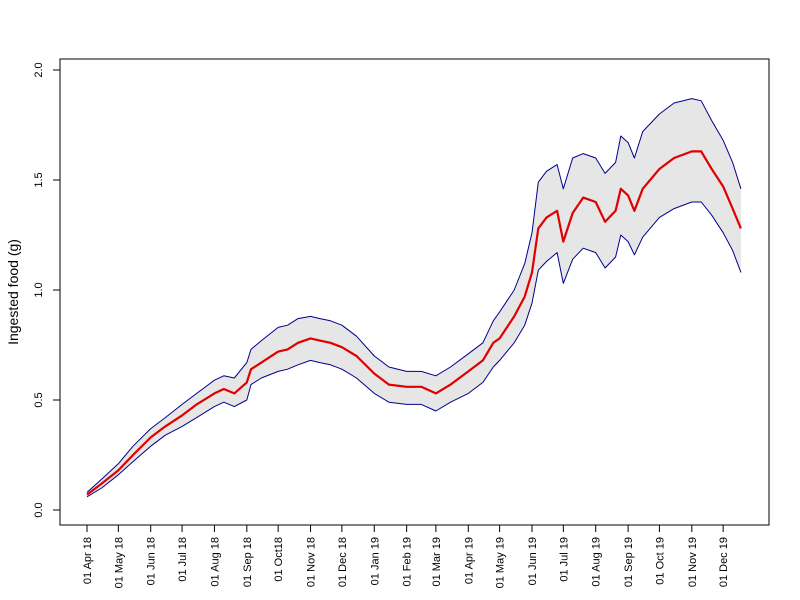 This screenshot has height=600, width=800. What do you see at coordinates (693, 562) in the screenshot?
I see `x-tick-label: 01 Nov 19` at bounding box center [693, 562].